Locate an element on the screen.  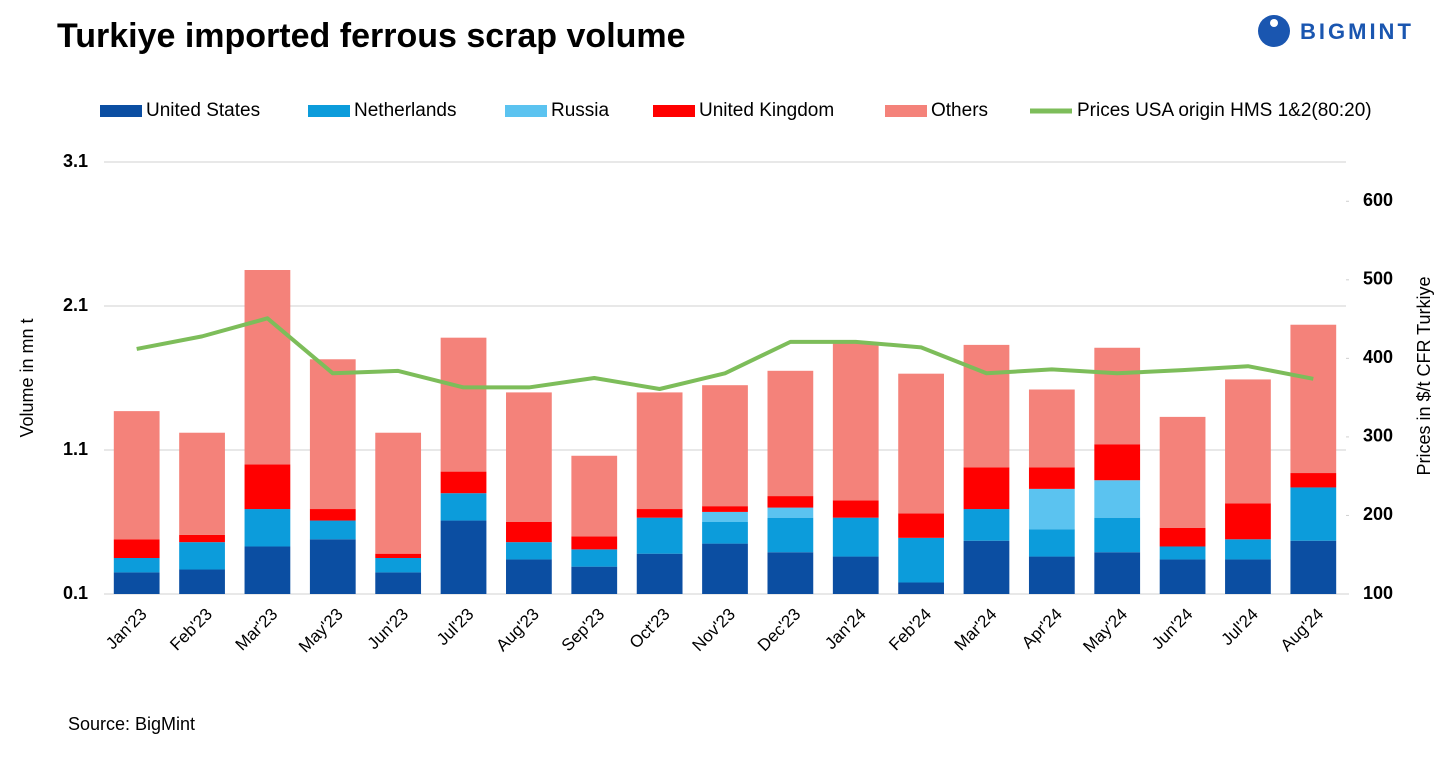
x-tick-label: Dec'23 is located at coordinates (779, 630).